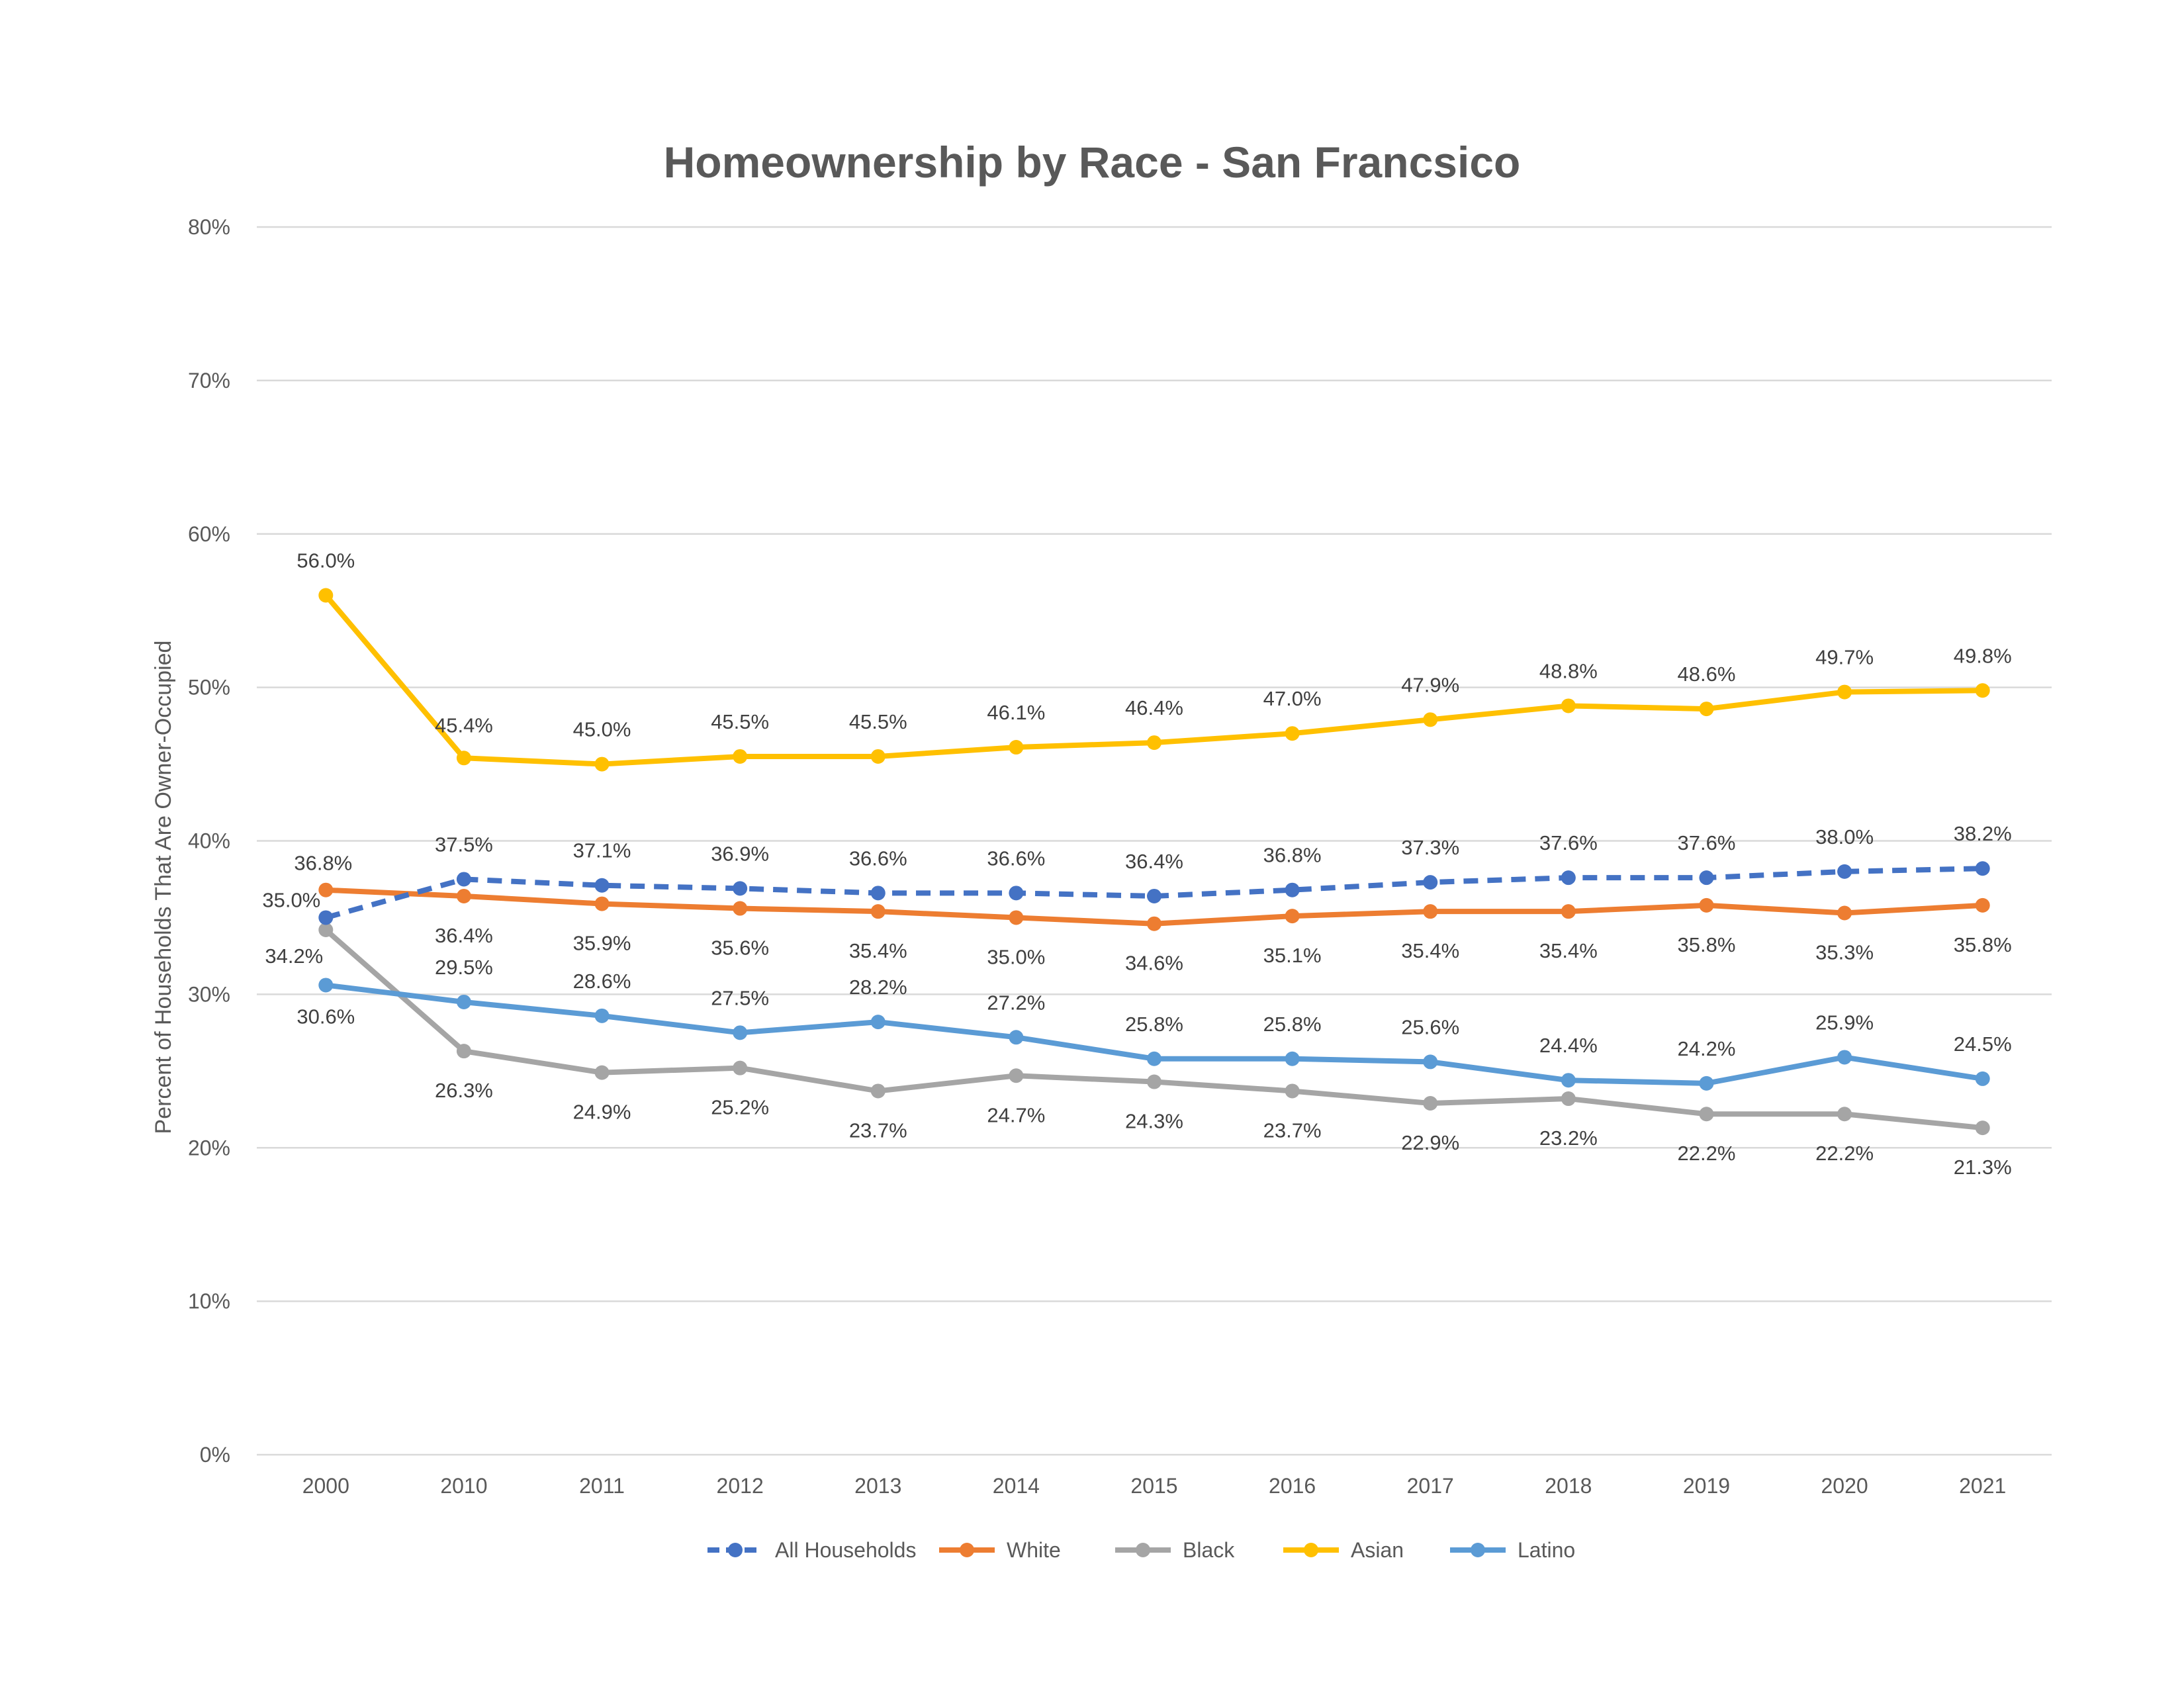  I want to click on data-label: 24.4%, so click(1568, 1045).